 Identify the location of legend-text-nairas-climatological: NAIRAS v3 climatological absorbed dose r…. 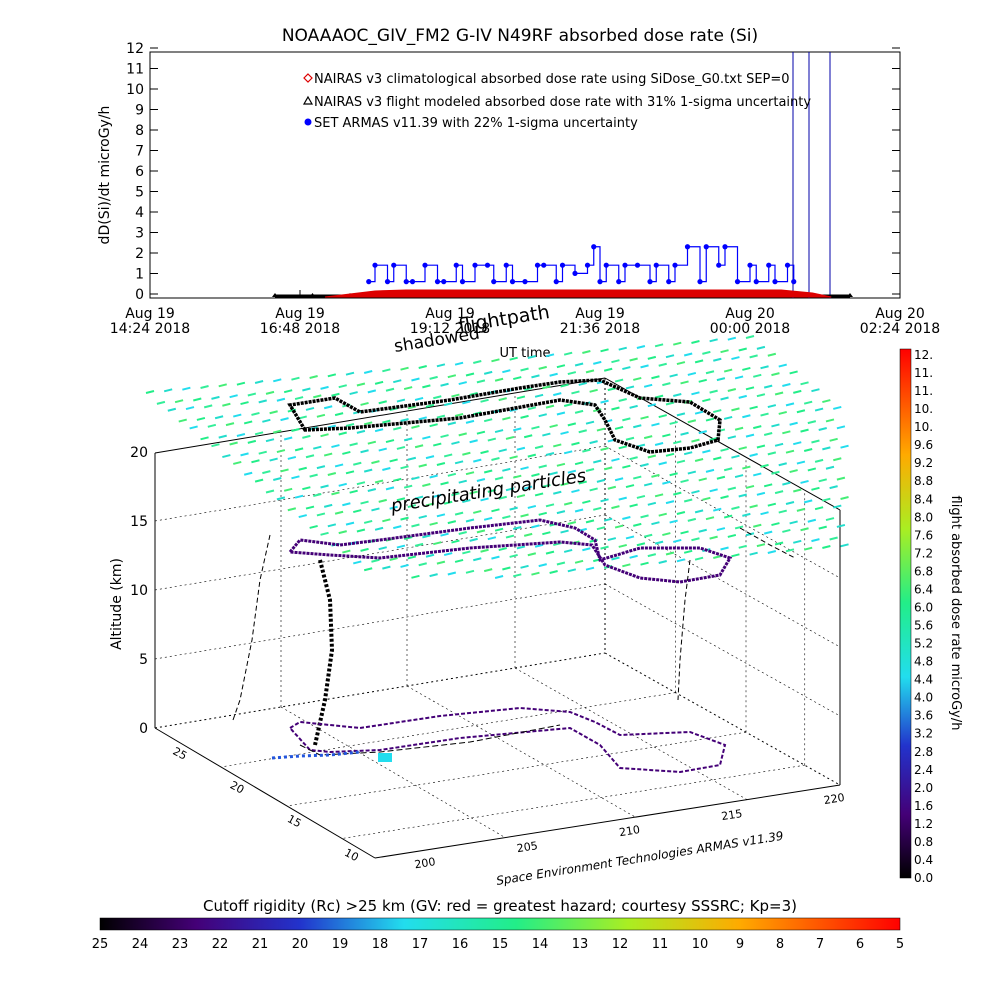
(552, 79).